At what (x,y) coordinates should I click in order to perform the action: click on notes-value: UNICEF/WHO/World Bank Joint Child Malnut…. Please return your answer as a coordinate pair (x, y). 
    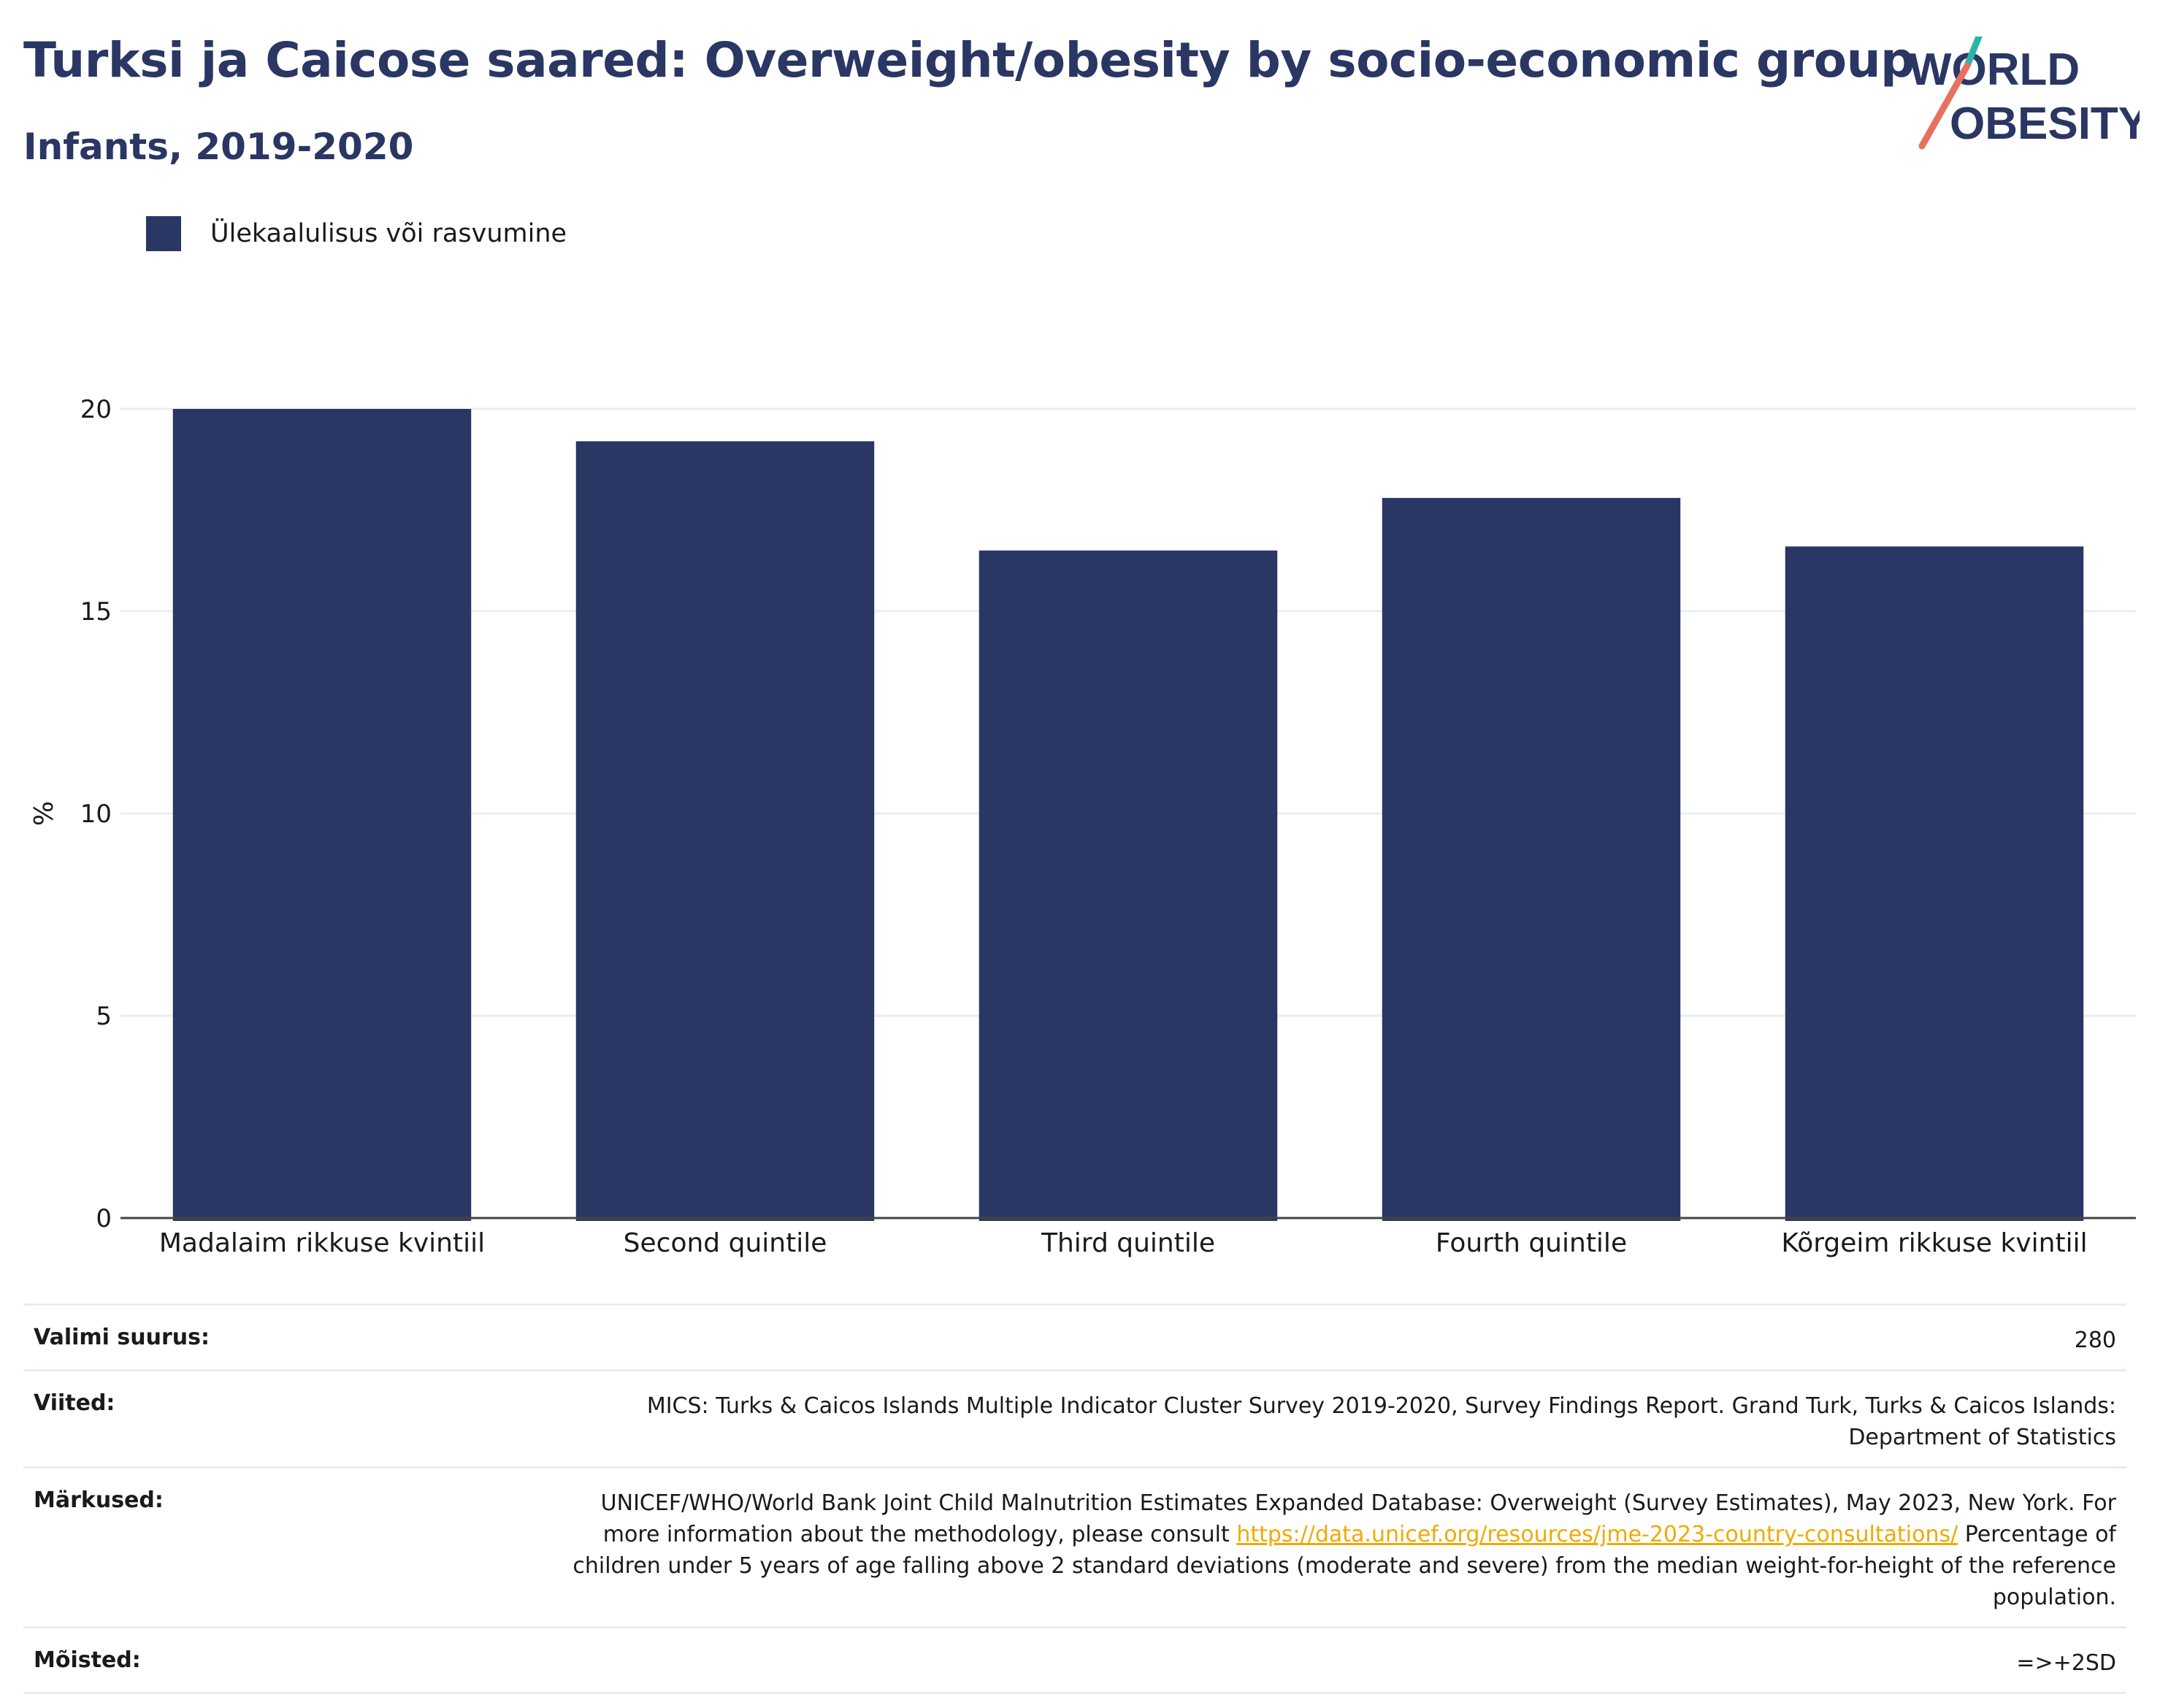
    Looking at the image, I should click on (1342, 1550).